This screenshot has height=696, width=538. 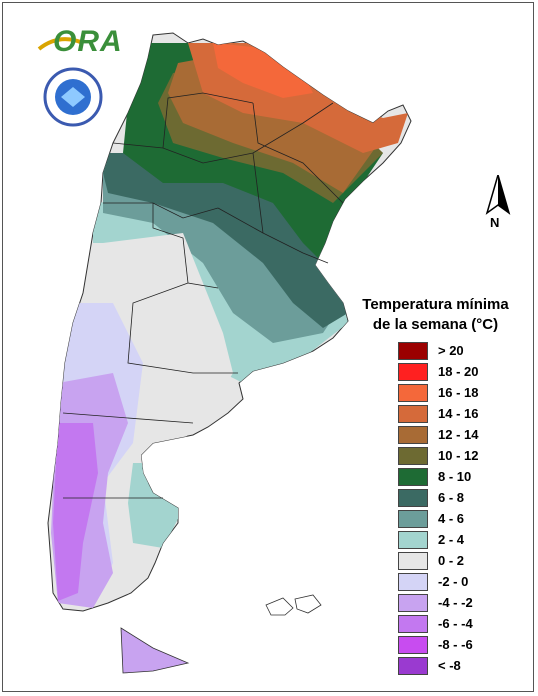 I want to click on legend-item: -8 - -6, so click(x=438, y=644).